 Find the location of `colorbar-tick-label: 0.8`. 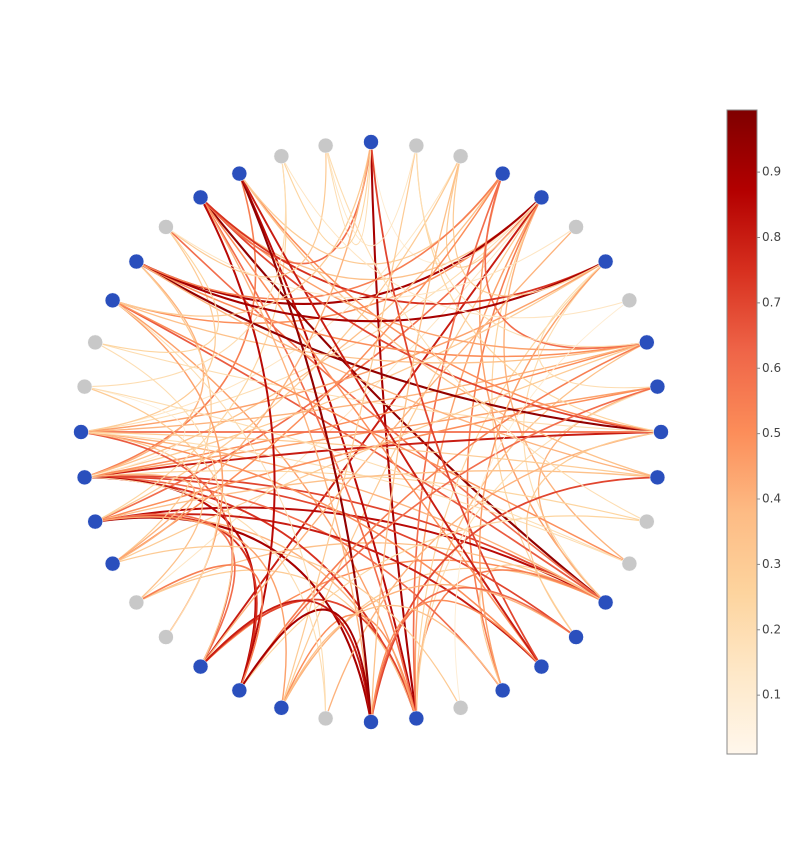

colorbar-tick-label: 0.8 is located at coordinates (771, 237).